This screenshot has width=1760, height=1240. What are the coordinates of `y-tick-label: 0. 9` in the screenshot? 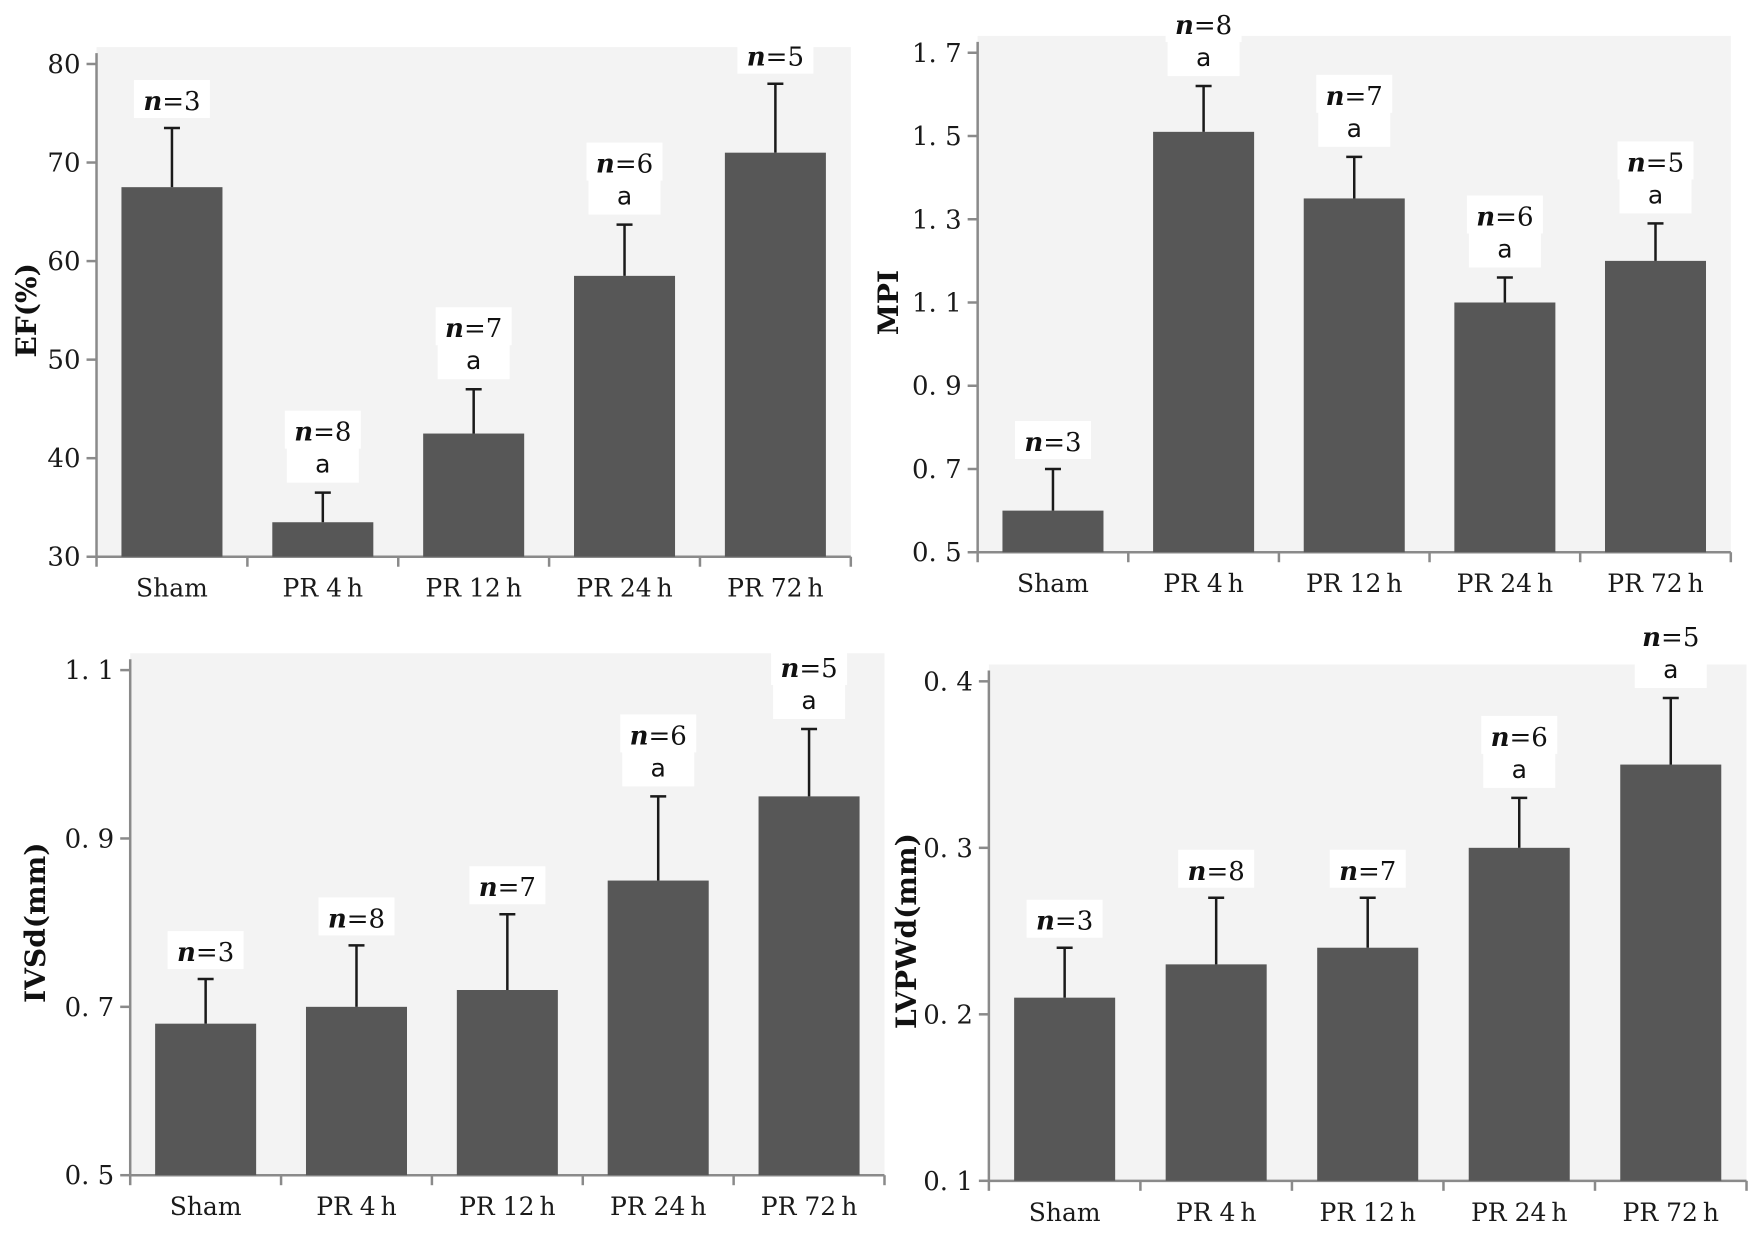 It's located at (90, 839).